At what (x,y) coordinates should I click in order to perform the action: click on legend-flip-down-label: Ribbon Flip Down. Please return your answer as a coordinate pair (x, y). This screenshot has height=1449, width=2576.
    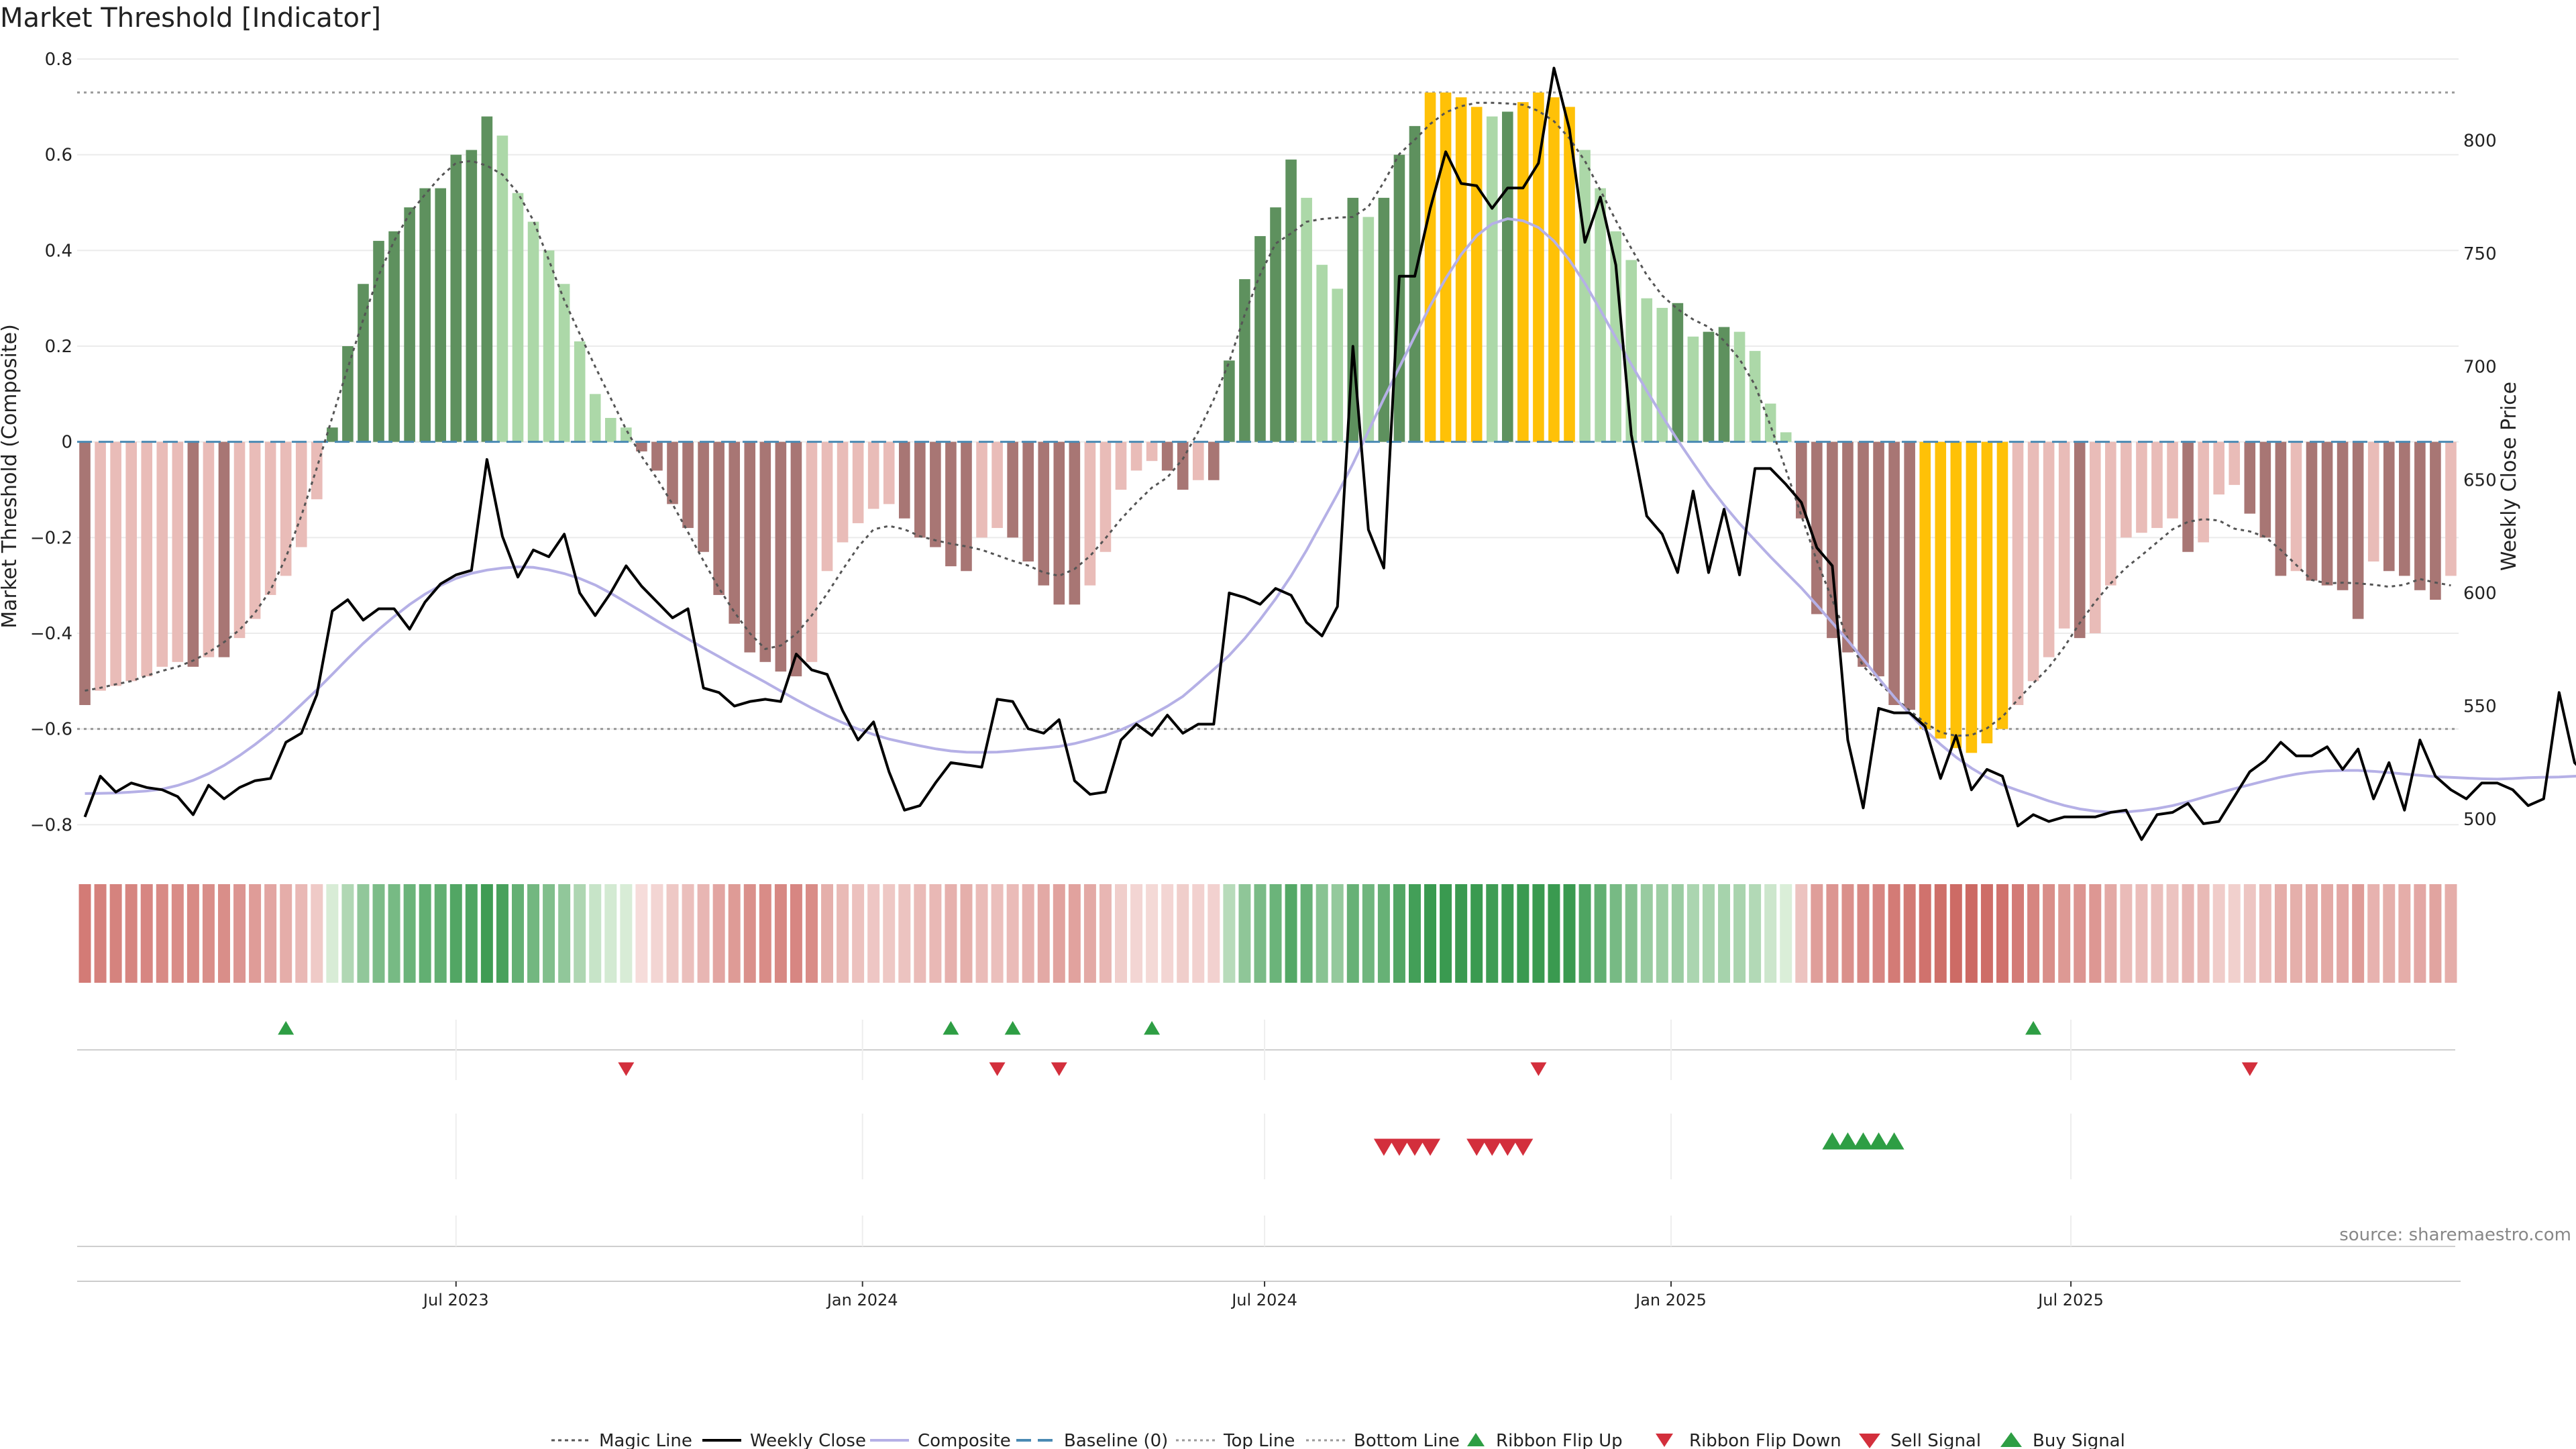
    Looking at the image, I should click on (1765, 1440).